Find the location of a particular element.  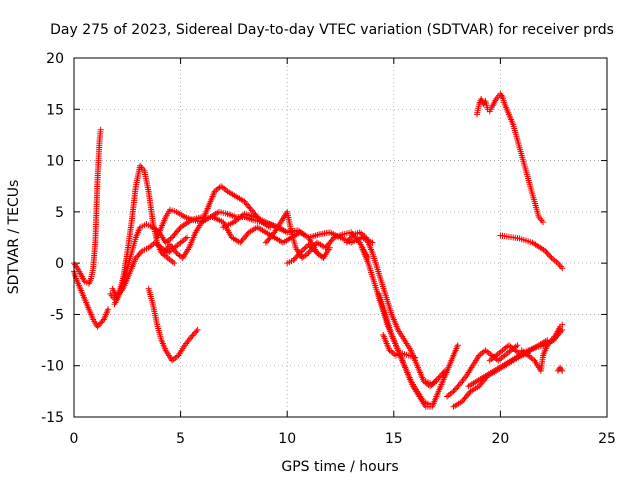

x-tick-label: 0 is located at coordinates (74, 439).